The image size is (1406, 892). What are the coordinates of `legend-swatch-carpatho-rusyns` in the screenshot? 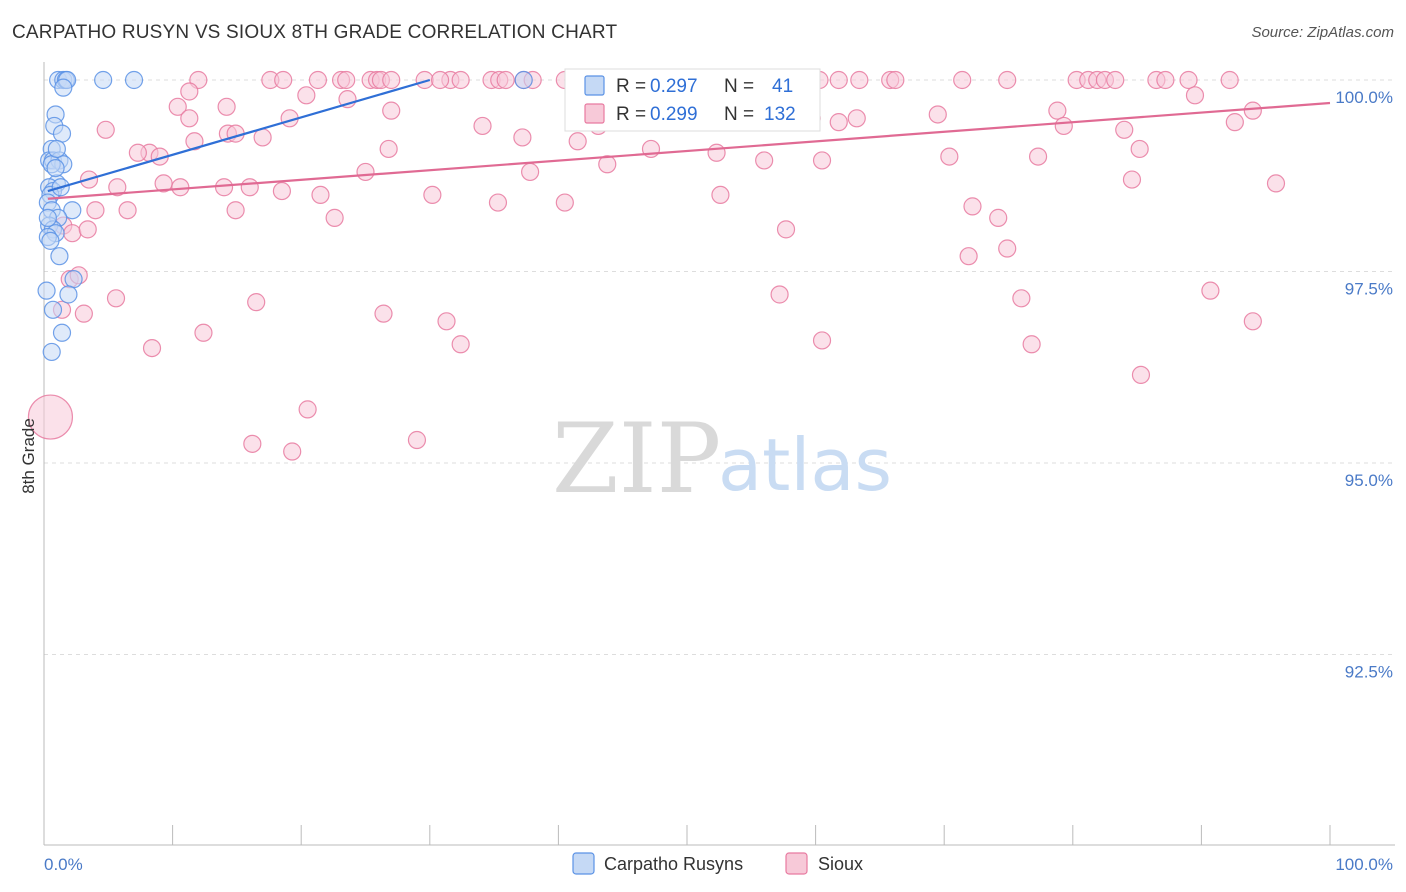 It's located at (594, 85).